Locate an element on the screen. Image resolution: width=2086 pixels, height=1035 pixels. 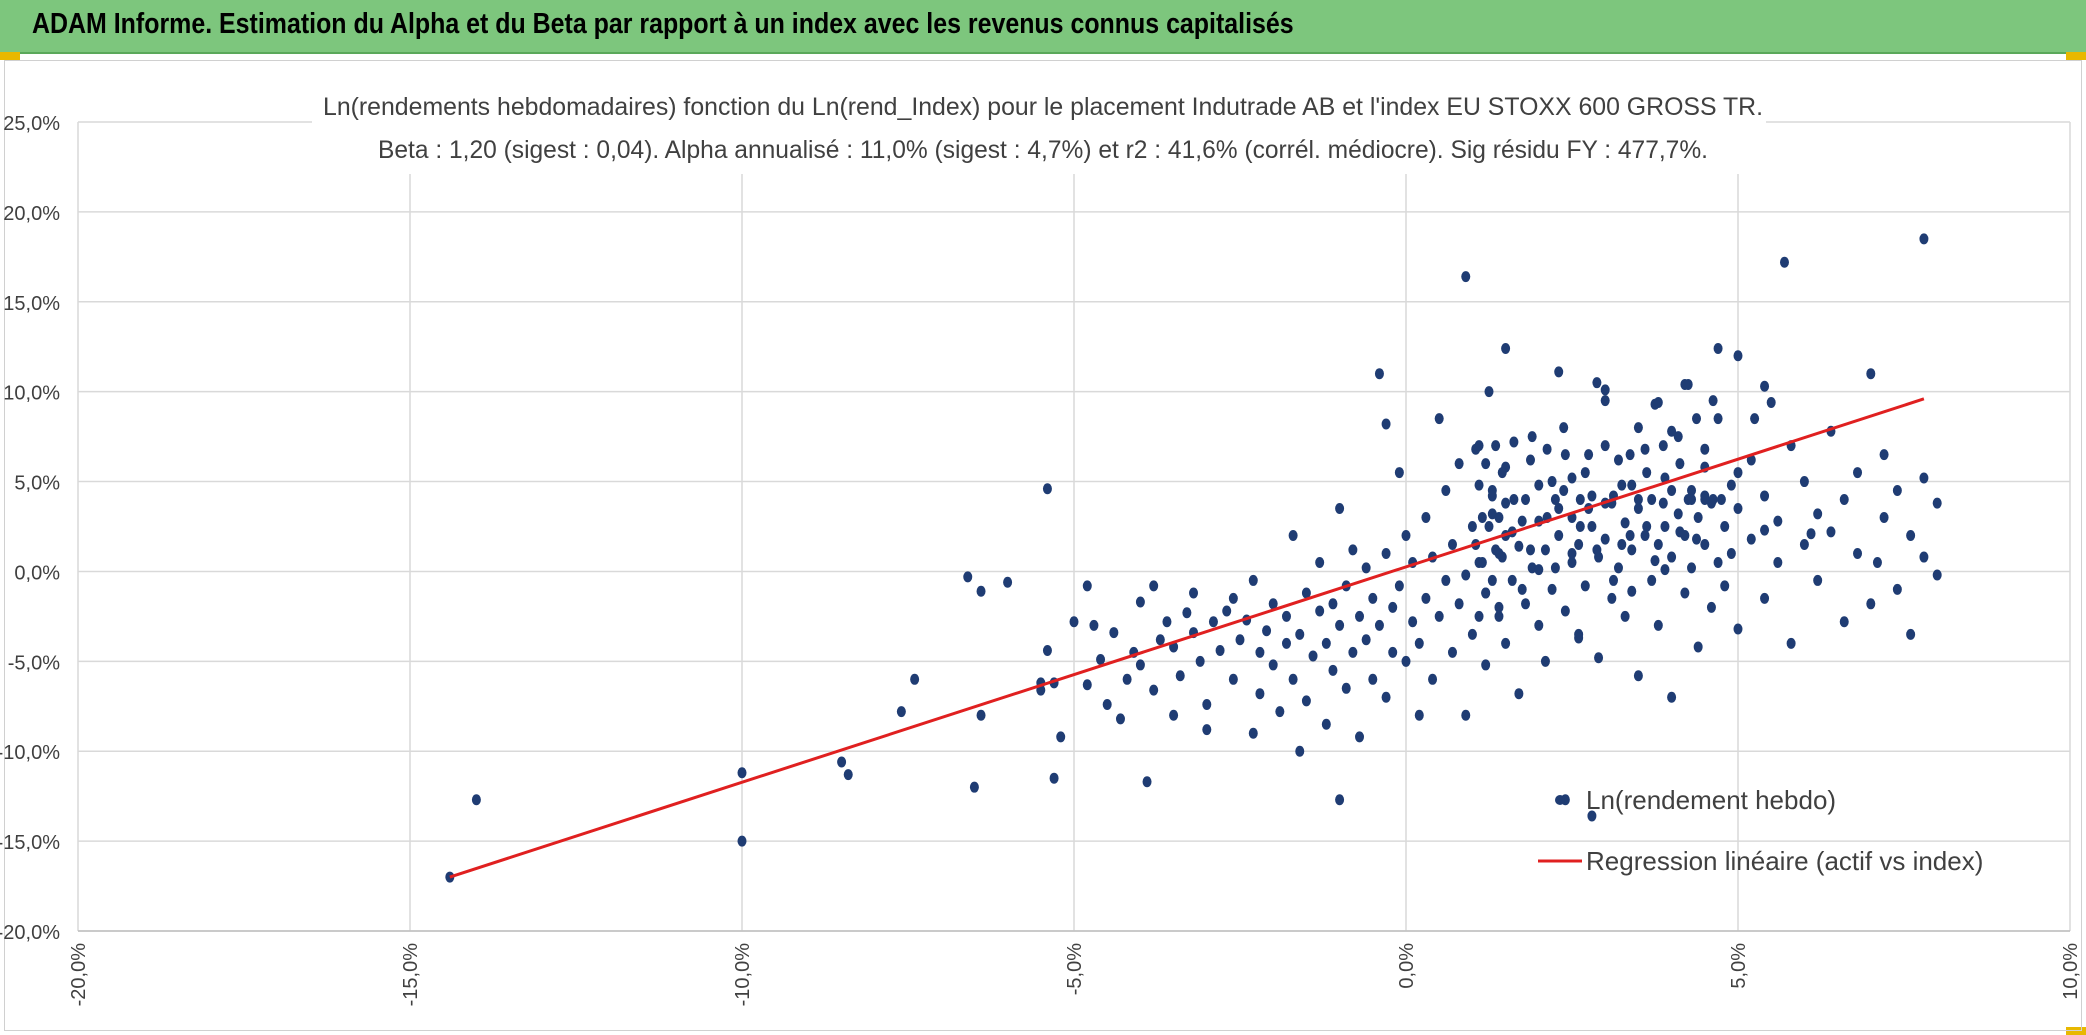
legend-label-line: Regression linéaire (actif vs index) is located at coordinates (1784, 861).